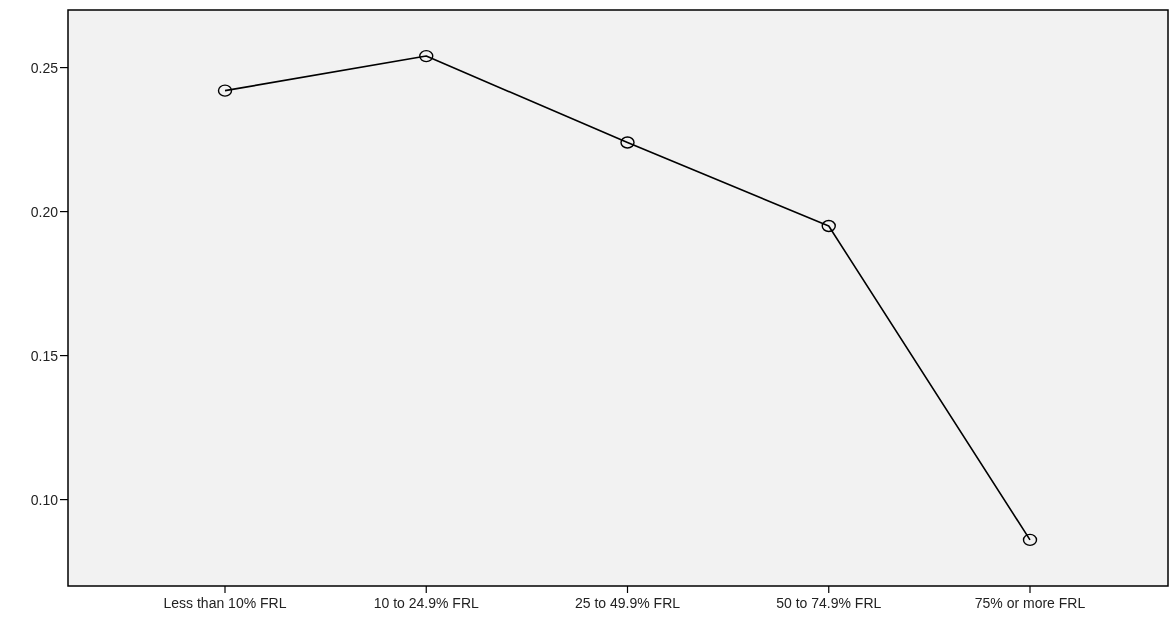 Image resolution: width=1175 pixels, height=620 pixels. Describe the element at coordinates (1030, 603) in the screenshot. I see `x-tick-label: 75% or more FRL` at that location.